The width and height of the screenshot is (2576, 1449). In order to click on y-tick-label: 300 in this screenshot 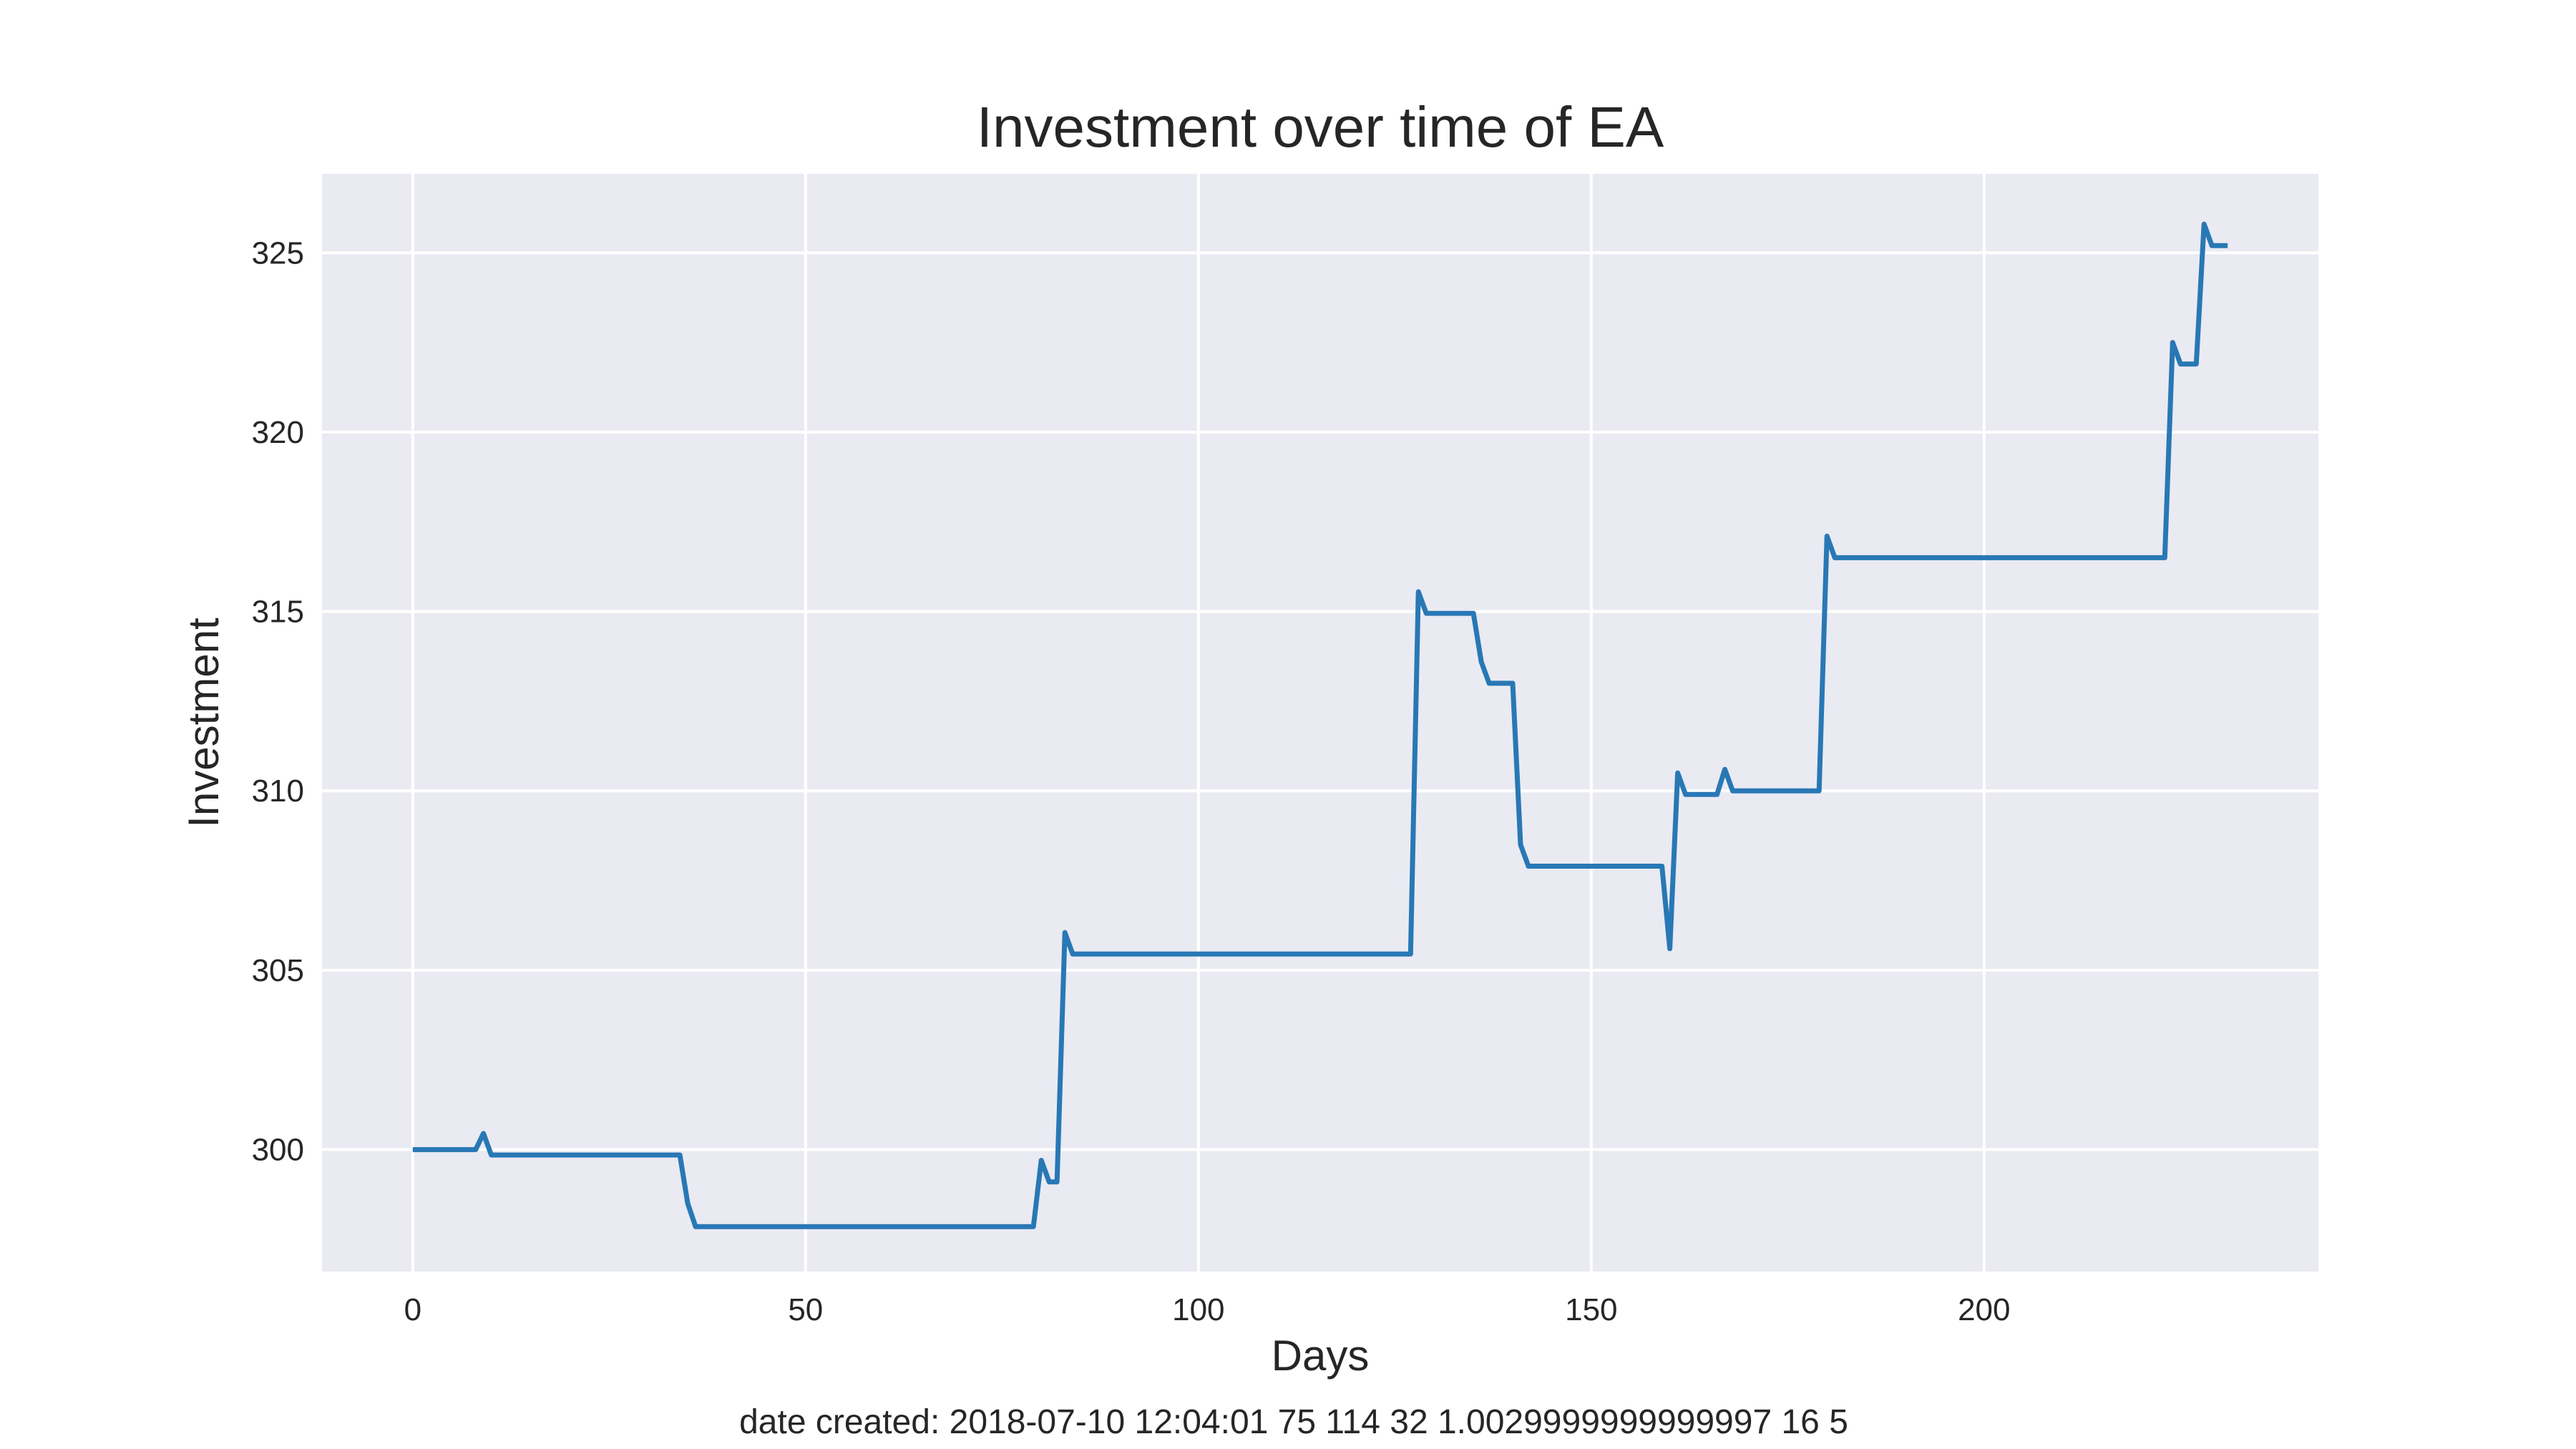, I will do `click(278, 1150)`.